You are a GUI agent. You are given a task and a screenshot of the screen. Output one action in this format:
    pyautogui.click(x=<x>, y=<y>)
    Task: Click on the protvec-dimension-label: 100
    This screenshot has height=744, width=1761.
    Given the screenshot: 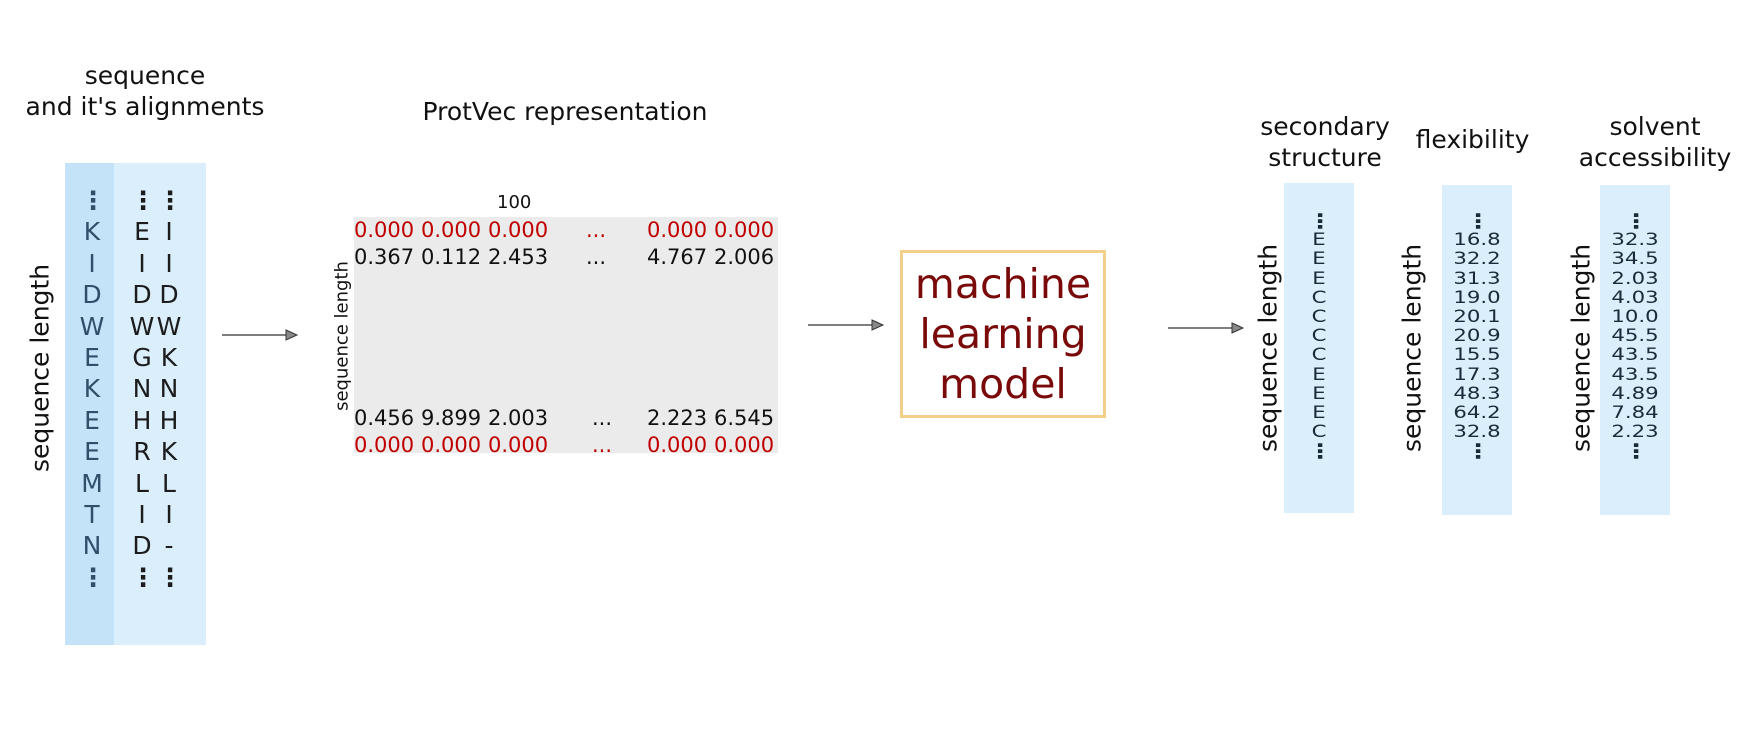 What is the action you would take?
    pyautogui.click(x=514, y=202)
    